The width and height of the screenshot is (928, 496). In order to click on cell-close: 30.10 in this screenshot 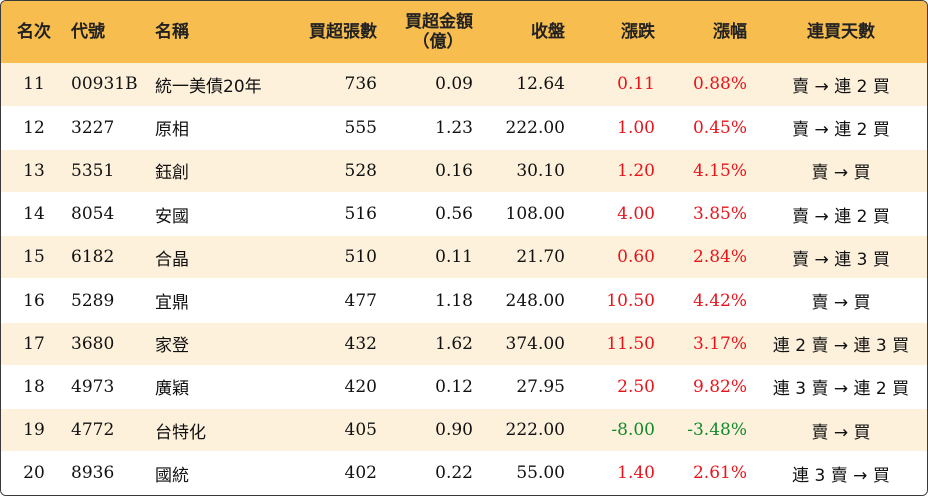, I will do `click(540, 170)`.